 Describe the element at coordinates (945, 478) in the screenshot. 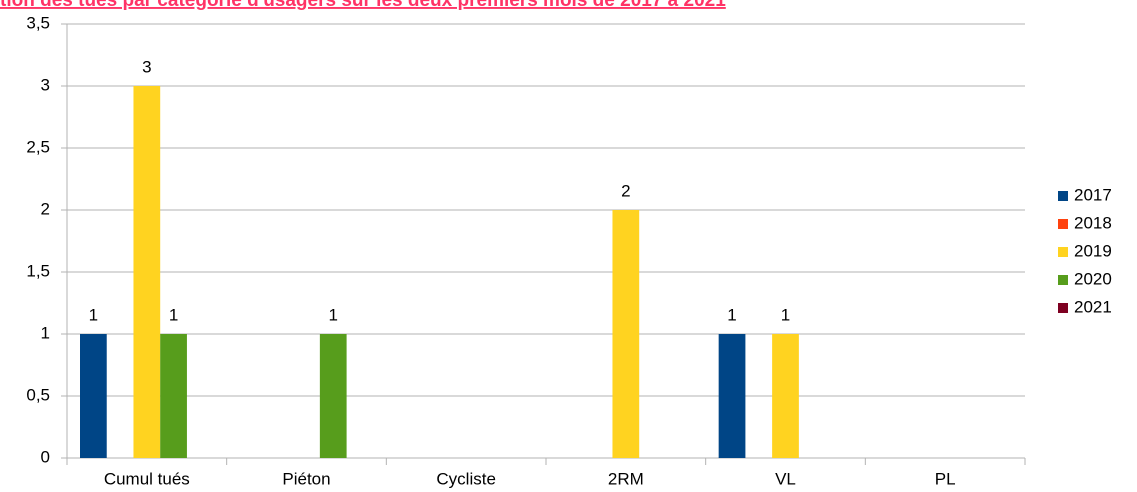

I see `x-tick-label: PL` at that location.